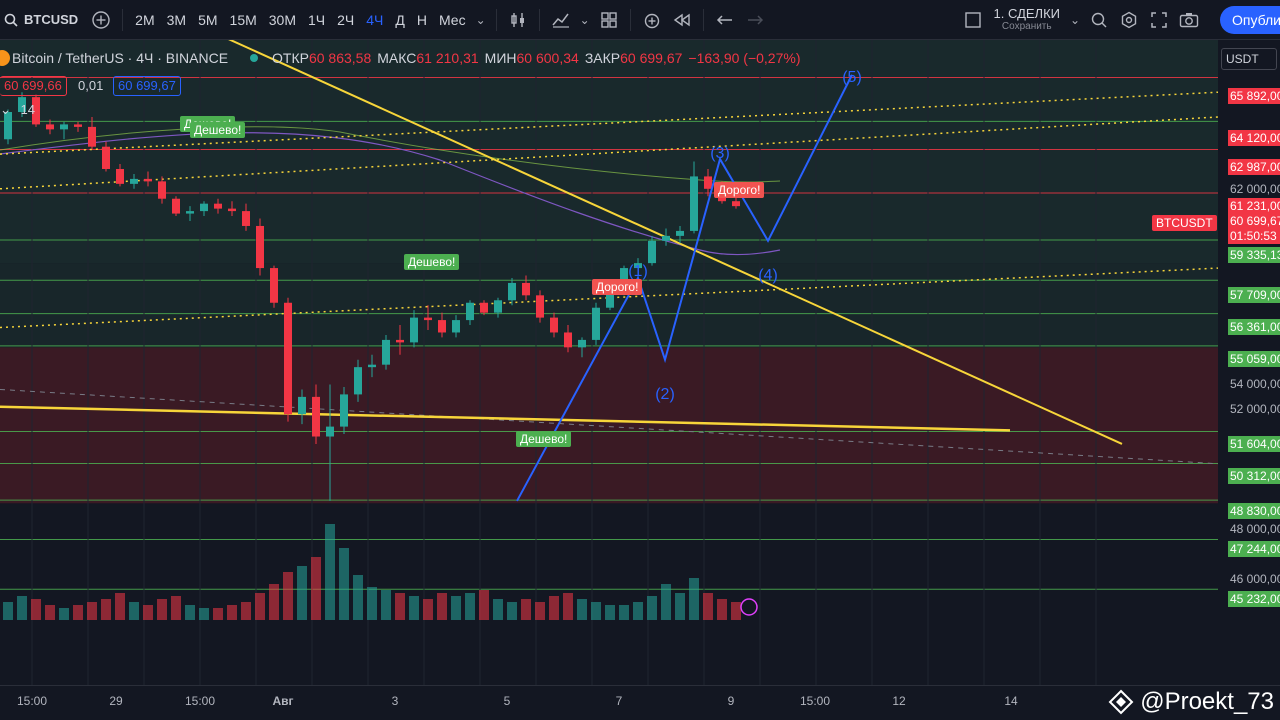 This screenshot has width=1280, height=720. What do you see at coordinates (101, 20) in the screenshot?
I see `add-symbol-icon` at bounding box center [101, 20].